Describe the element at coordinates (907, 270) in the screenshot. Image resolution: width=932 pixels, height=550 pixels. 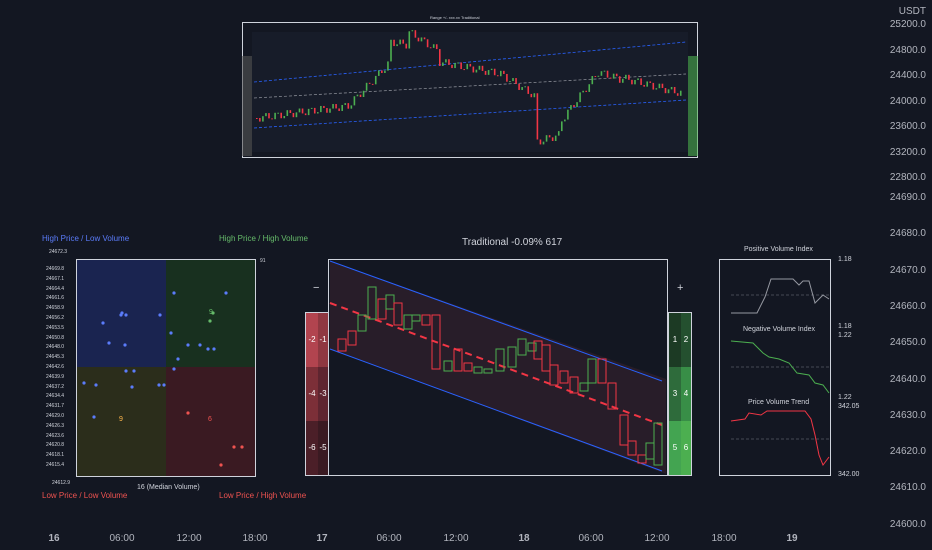
I see `main-price-tick: 24670.0` at that location.